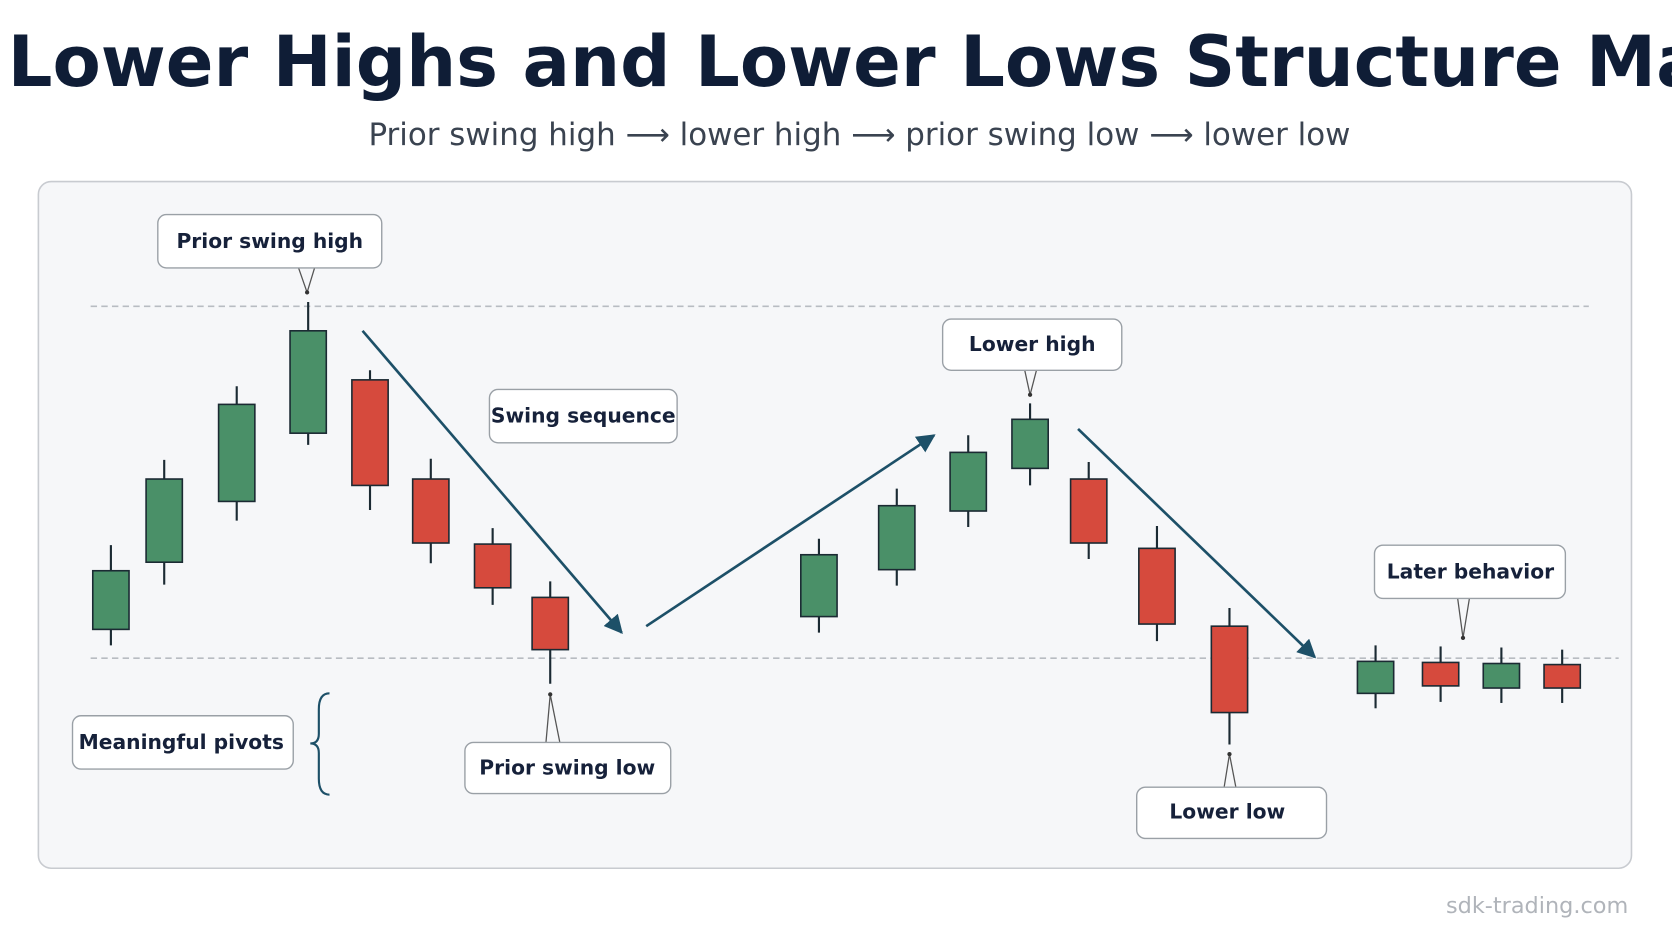 This screenshot has height=941, width=1672. I want to click on watermark: sdk-trading.com, so click(1537, 906).